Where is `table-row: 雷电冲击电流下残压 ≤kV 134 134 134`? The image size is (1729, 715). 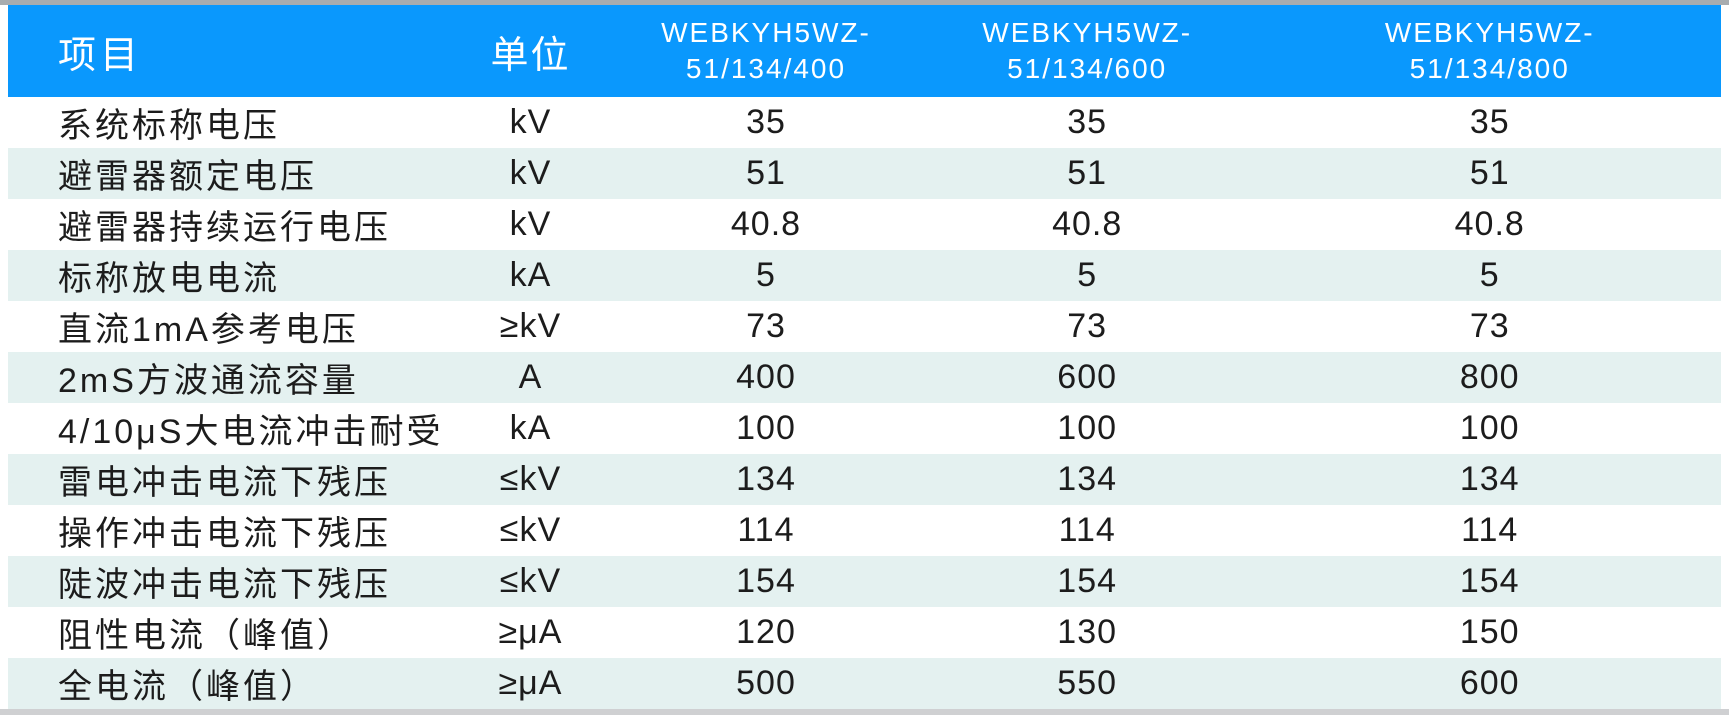
table-row: 雷电冲击电流下残压 ≤kV 134 134 134 is located at coordinates (864, 479).